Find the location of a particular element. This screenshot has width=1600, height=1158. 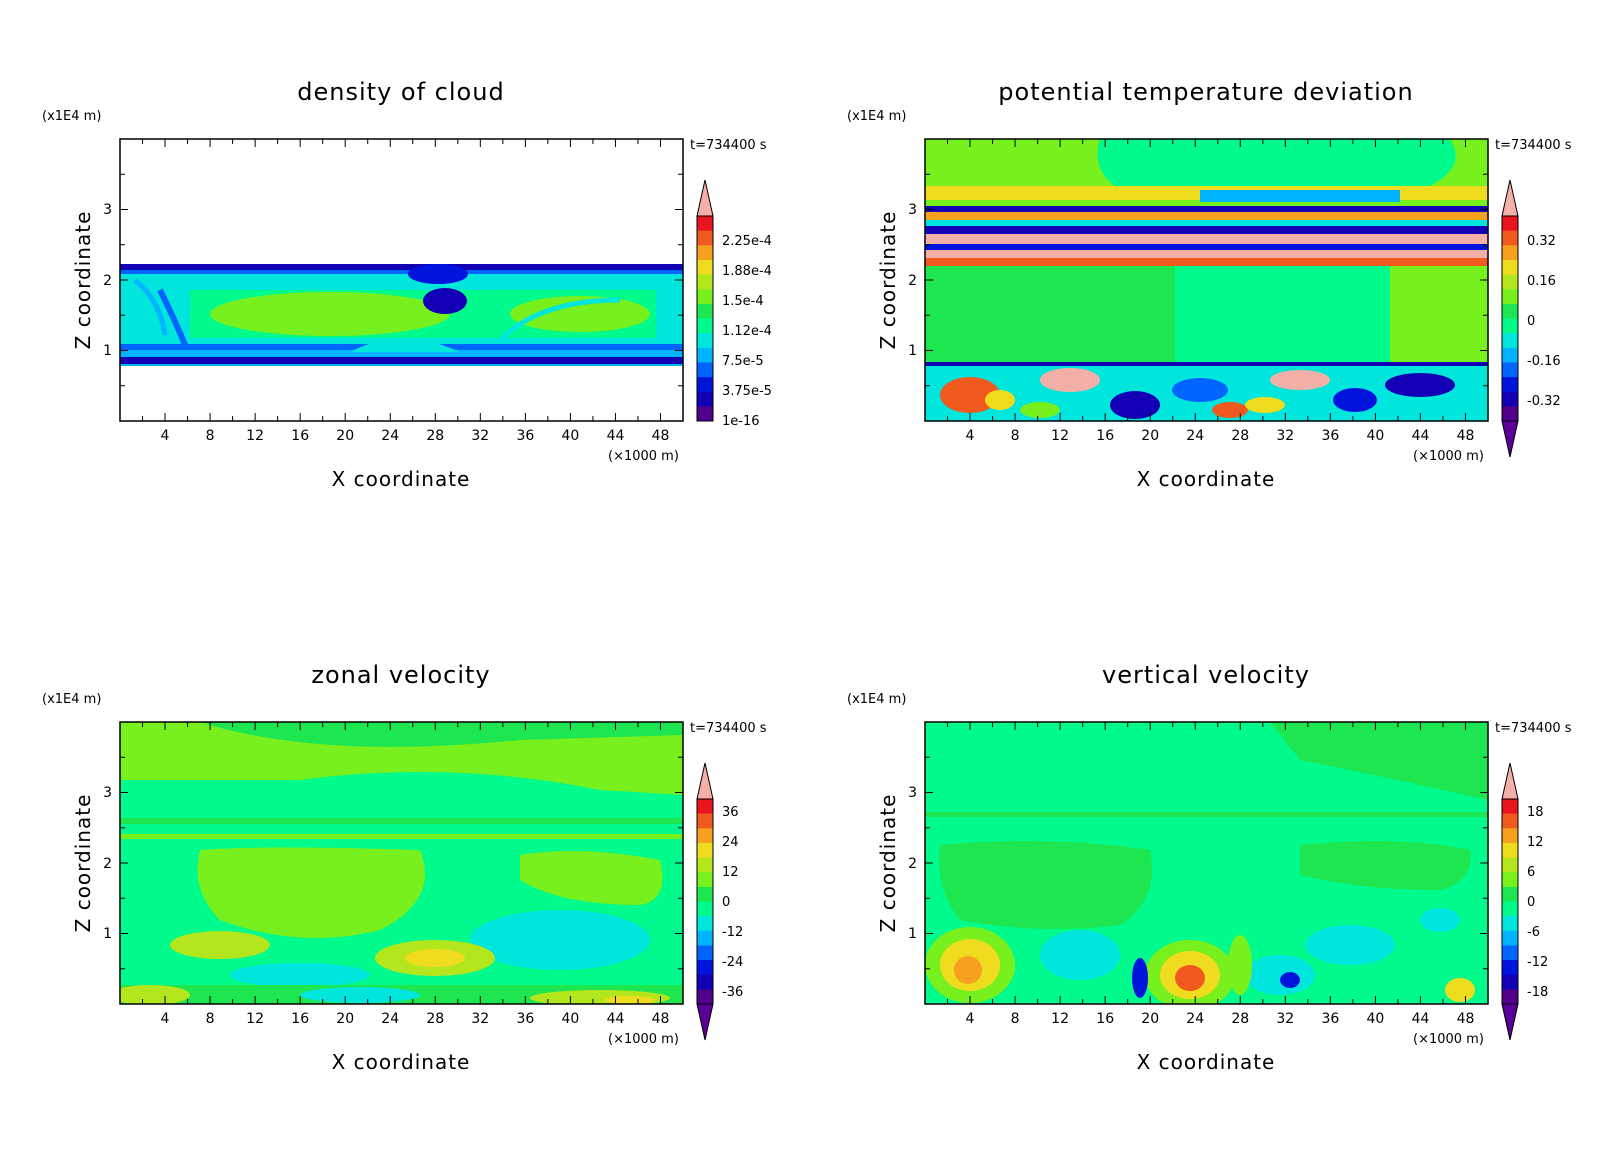

colorbar-label: 12 is located at coordinates (730, 872).